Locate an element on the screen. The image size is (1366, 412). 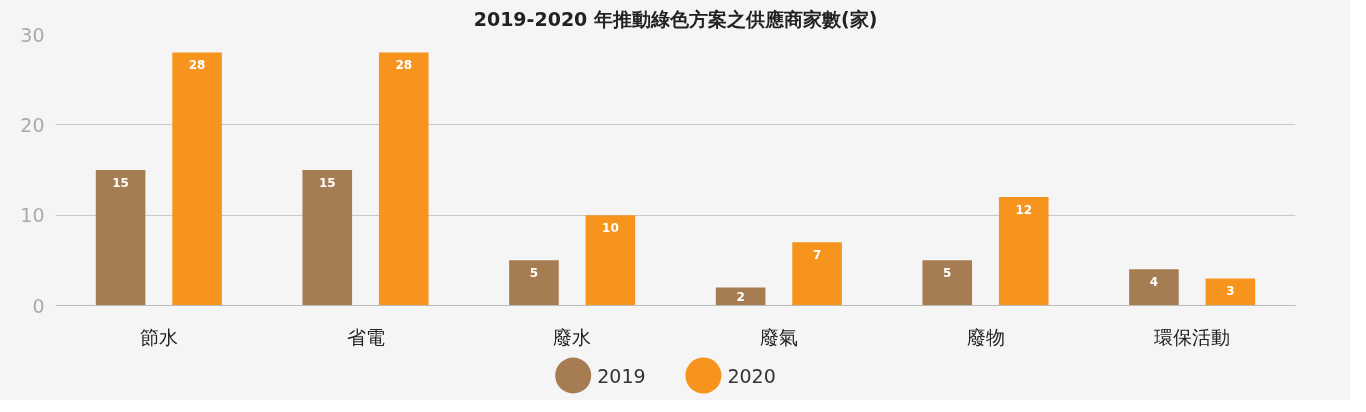
y-tick-label: 10 is located at coordinates (32, 215).